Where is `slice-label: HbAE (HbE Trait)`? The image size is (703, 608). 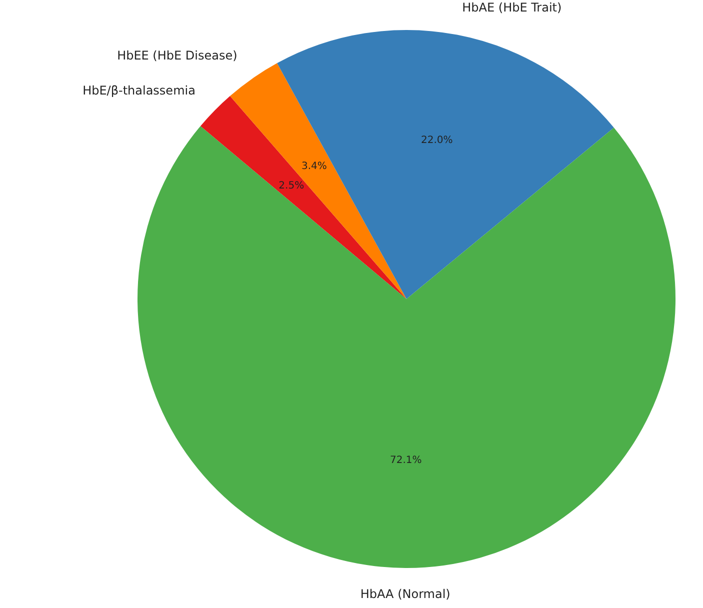
slice-label: HbAE (HbE Trait) is located at coordinates (512, 7).